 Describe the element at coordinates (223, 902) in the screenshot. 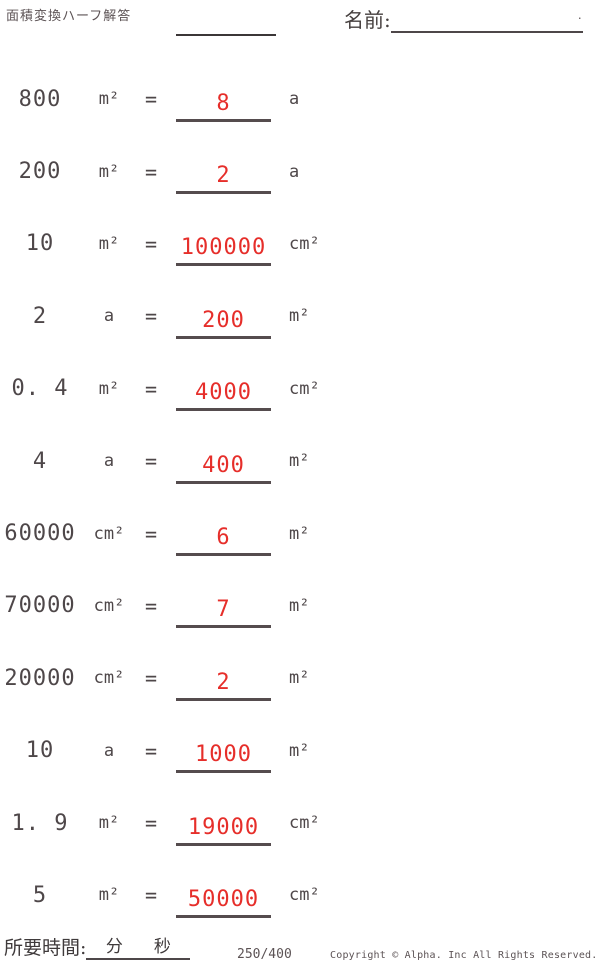

I see `answer-blank: 50000` at that location.